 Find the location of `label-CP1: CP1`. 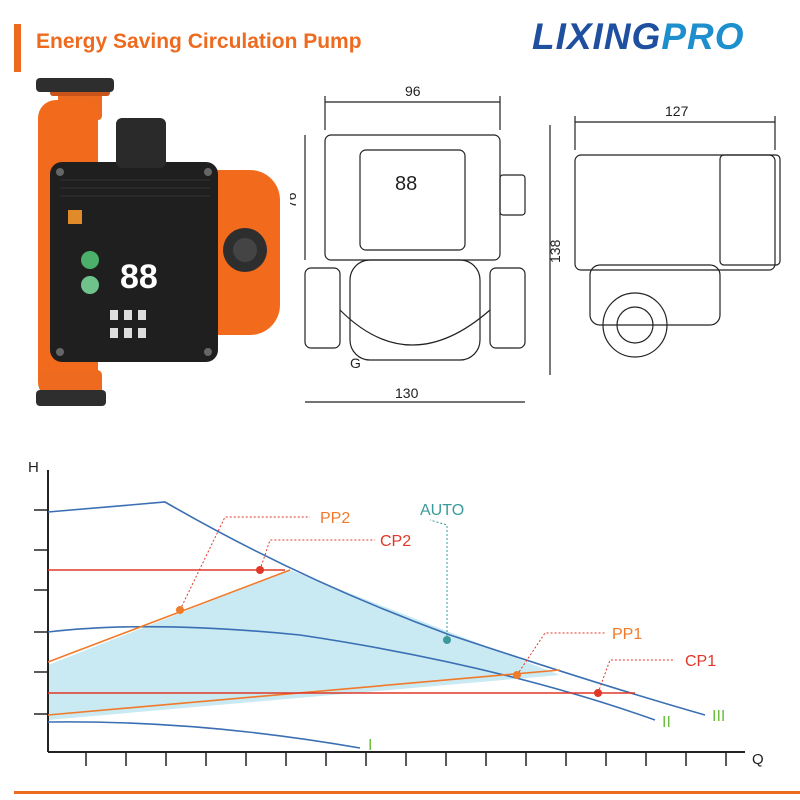

label-CP1: CP1 is located at coordinates (700, 661).